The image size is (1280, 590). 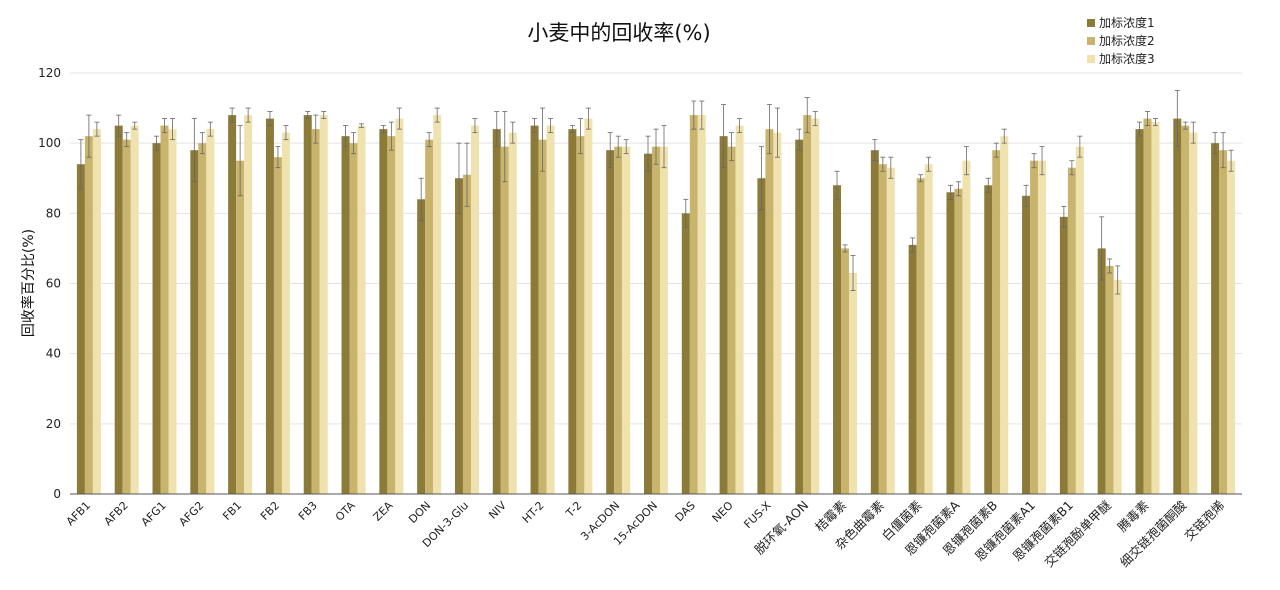 I want to click on x-tick-label: HT-2, so click(x=533, y=512).